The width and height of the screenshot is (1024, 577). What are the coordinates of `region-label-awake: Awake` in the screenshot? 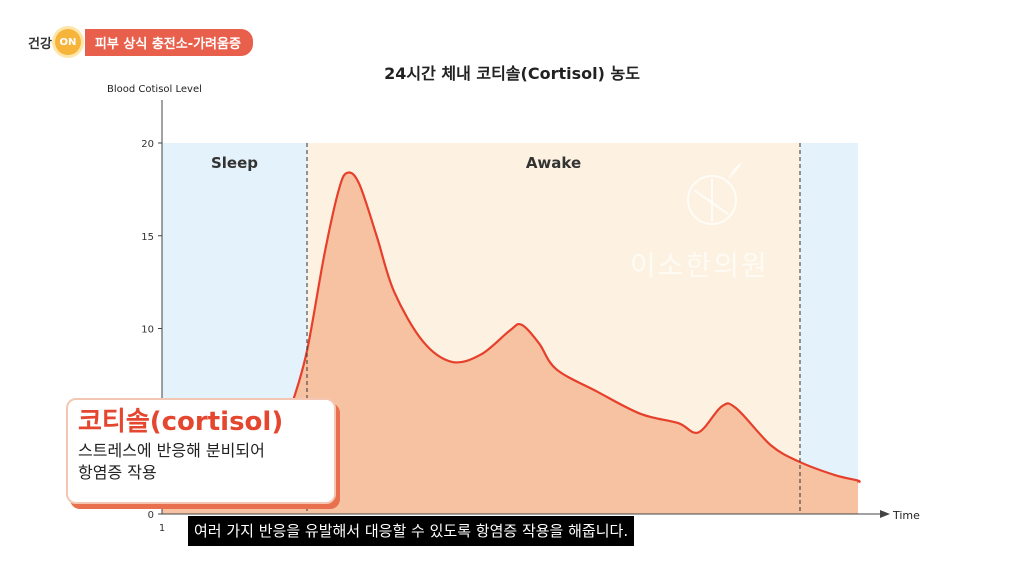 It's located at (553, 163).